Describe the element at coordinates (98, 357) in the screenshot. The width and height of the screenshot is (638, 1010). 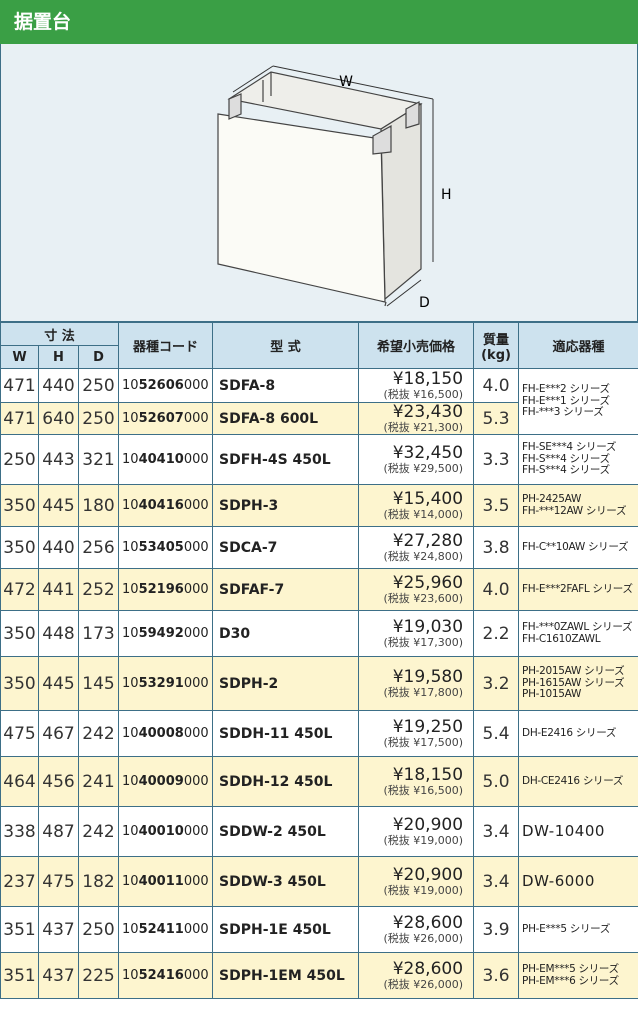
I see `header-d: D` at that location.